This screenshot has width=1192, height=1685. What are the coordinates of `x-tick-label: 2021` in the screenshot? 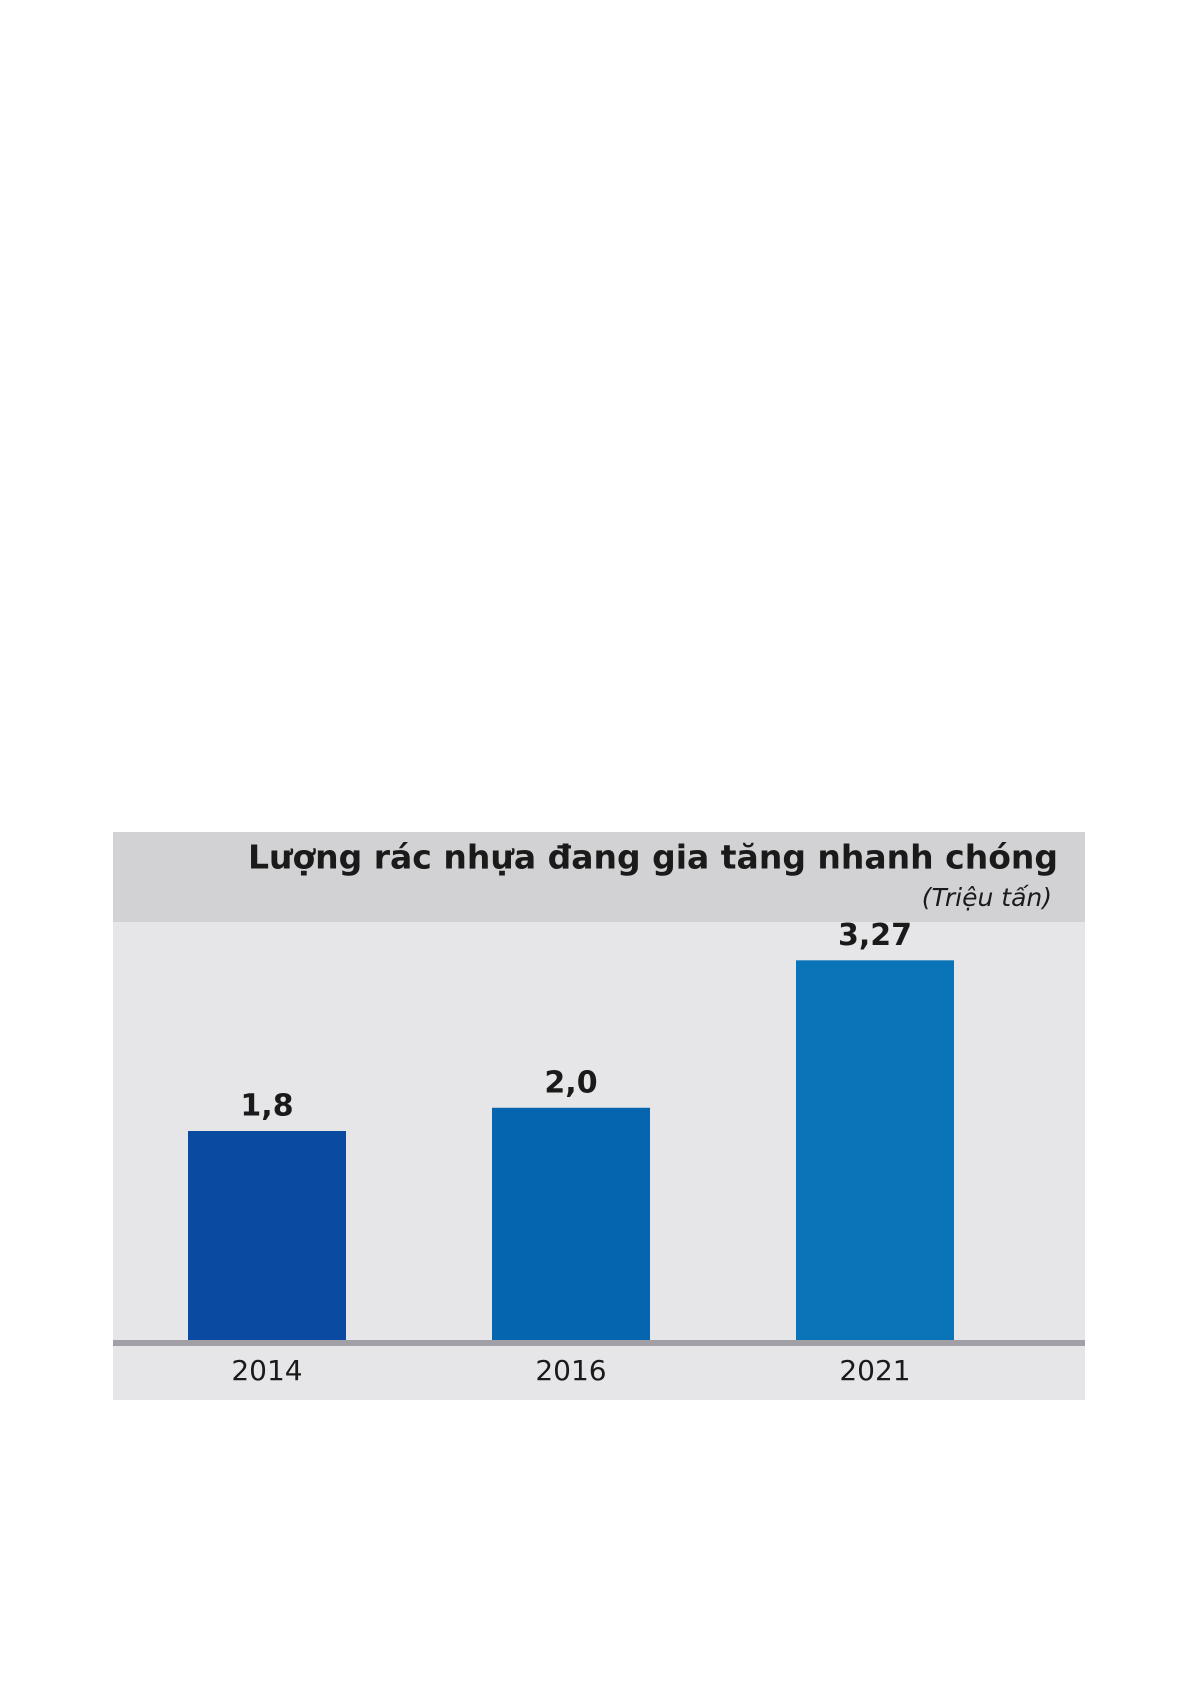 It's located at (874, 1370).